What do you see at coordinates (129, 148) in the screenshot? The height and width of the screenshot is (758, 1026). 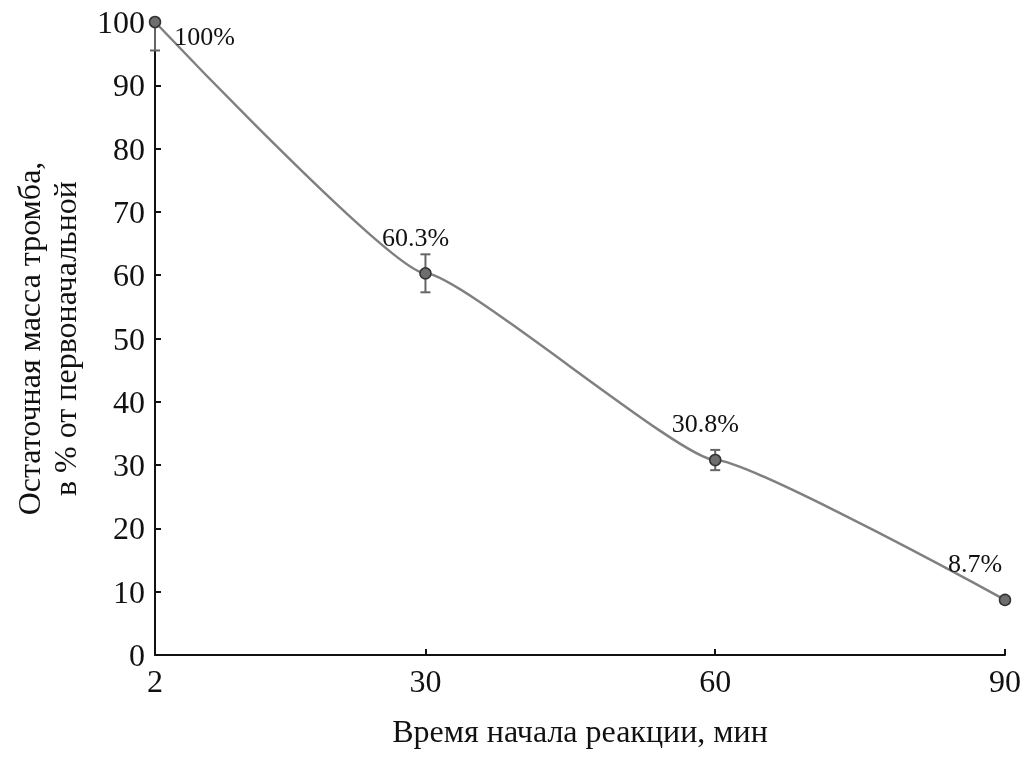 I see `y-tick-label: 80` at bounding box center [129, 148].